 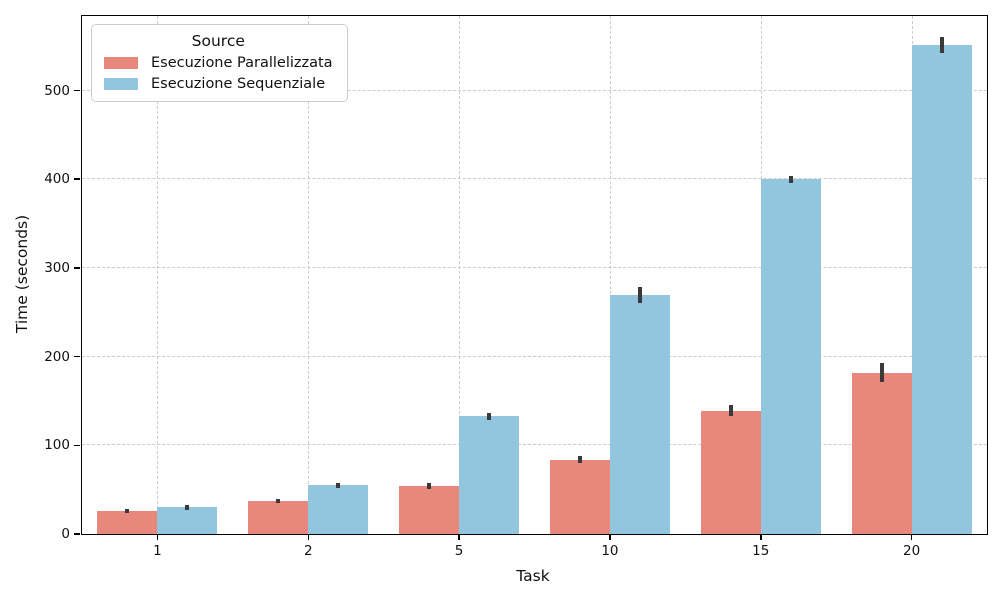 What do you see at coordinates (218, 41) in the screenshot?
I see `legend-title: Source` at bounding box center [218, 41].